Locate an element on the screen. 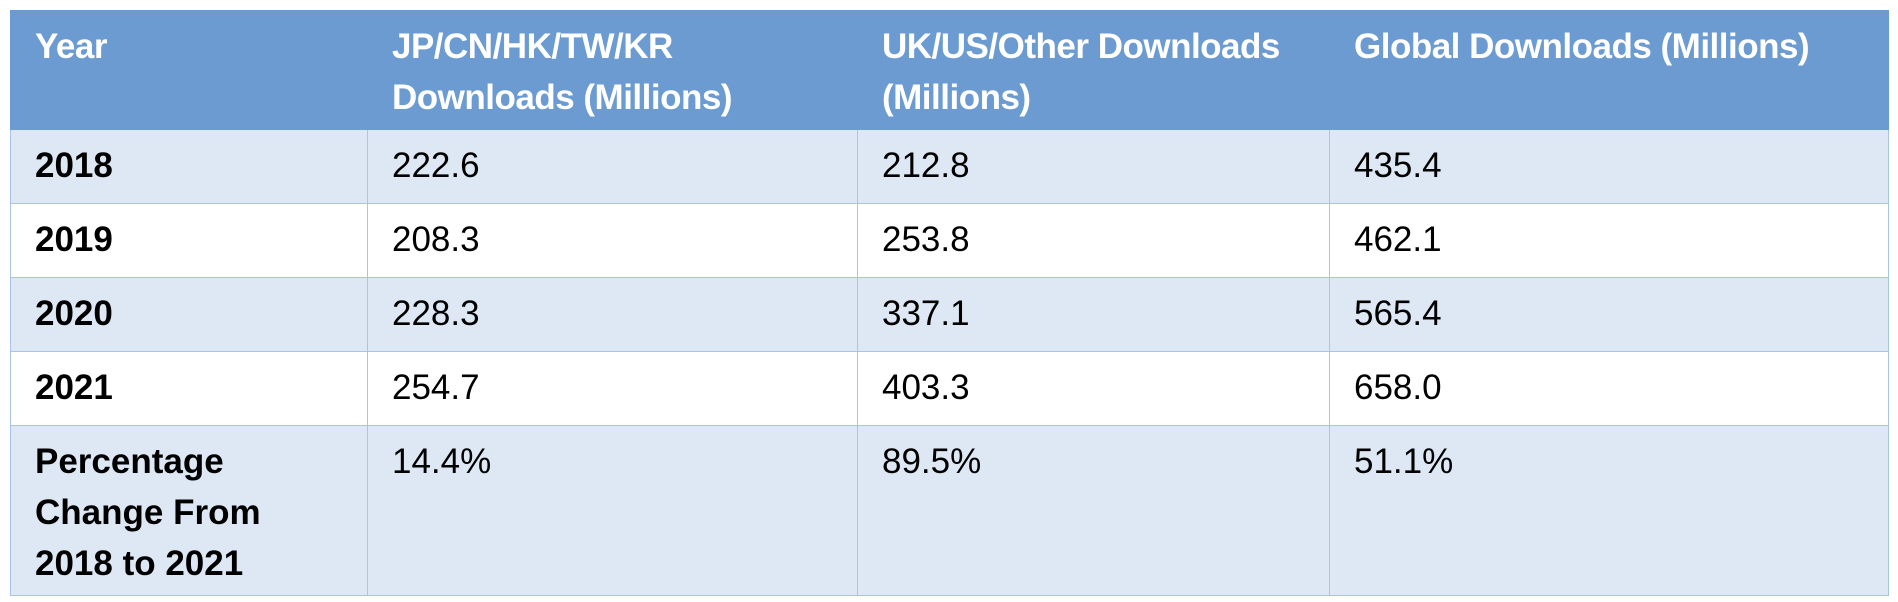 This screenshot has width=1898, height=602. row-label: 2018 is located at coordinates (189, 166).